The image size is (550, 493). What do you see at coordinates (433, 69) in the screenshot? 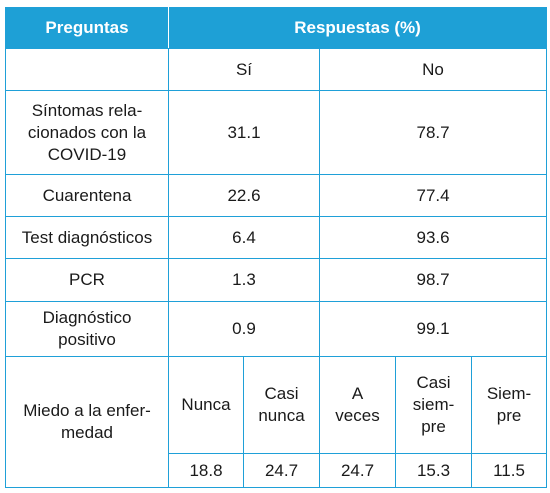
I see `subheader-no: No` at bounding box center [433, 69].